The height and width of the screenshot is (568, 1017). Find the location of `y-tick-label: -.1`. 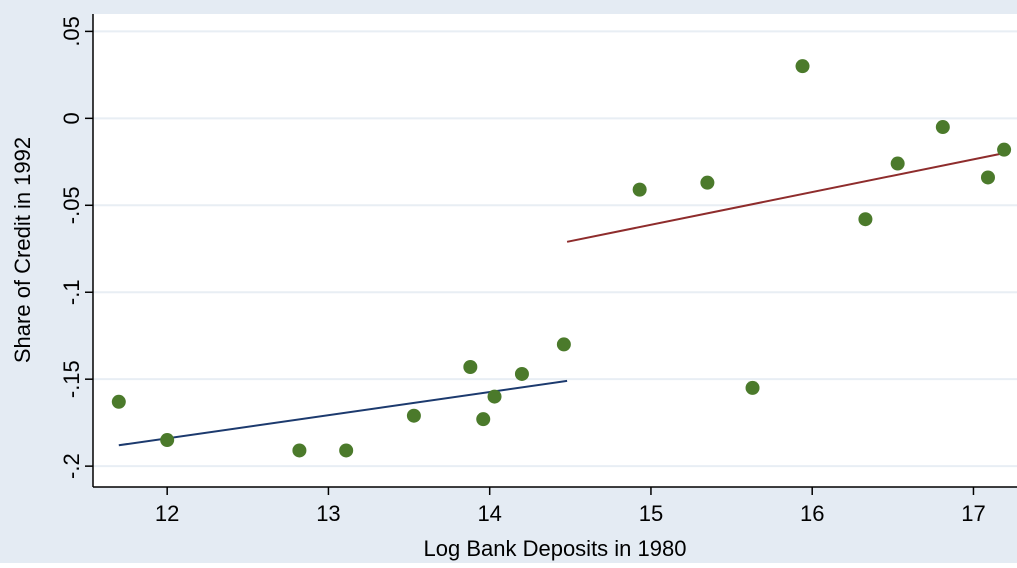

y-tick-label: -.1 is located at coordinates (71, 292).